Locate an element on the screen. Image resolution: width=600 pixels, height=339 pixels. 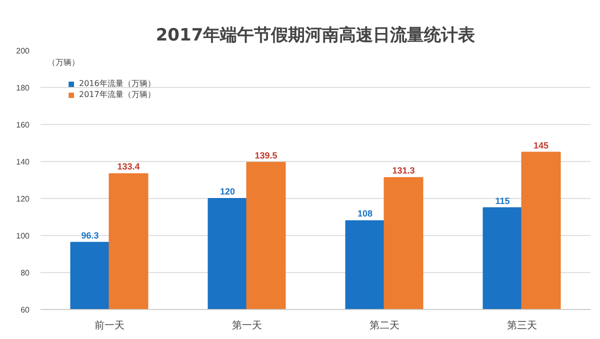
x-tick-label: 第二天 is located at coordinates (384, 326).